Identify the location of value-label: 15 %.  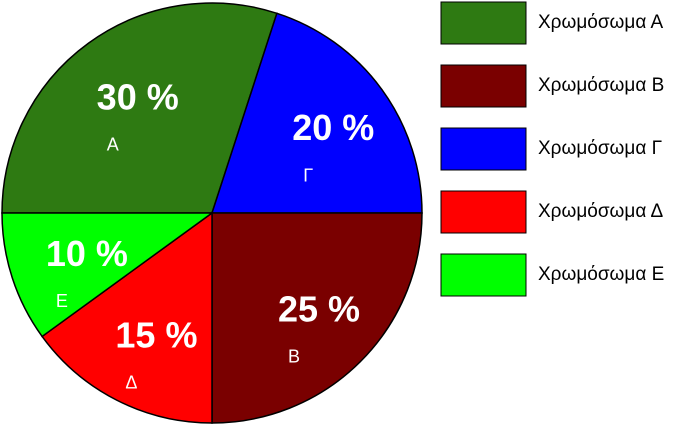
(156, 334).